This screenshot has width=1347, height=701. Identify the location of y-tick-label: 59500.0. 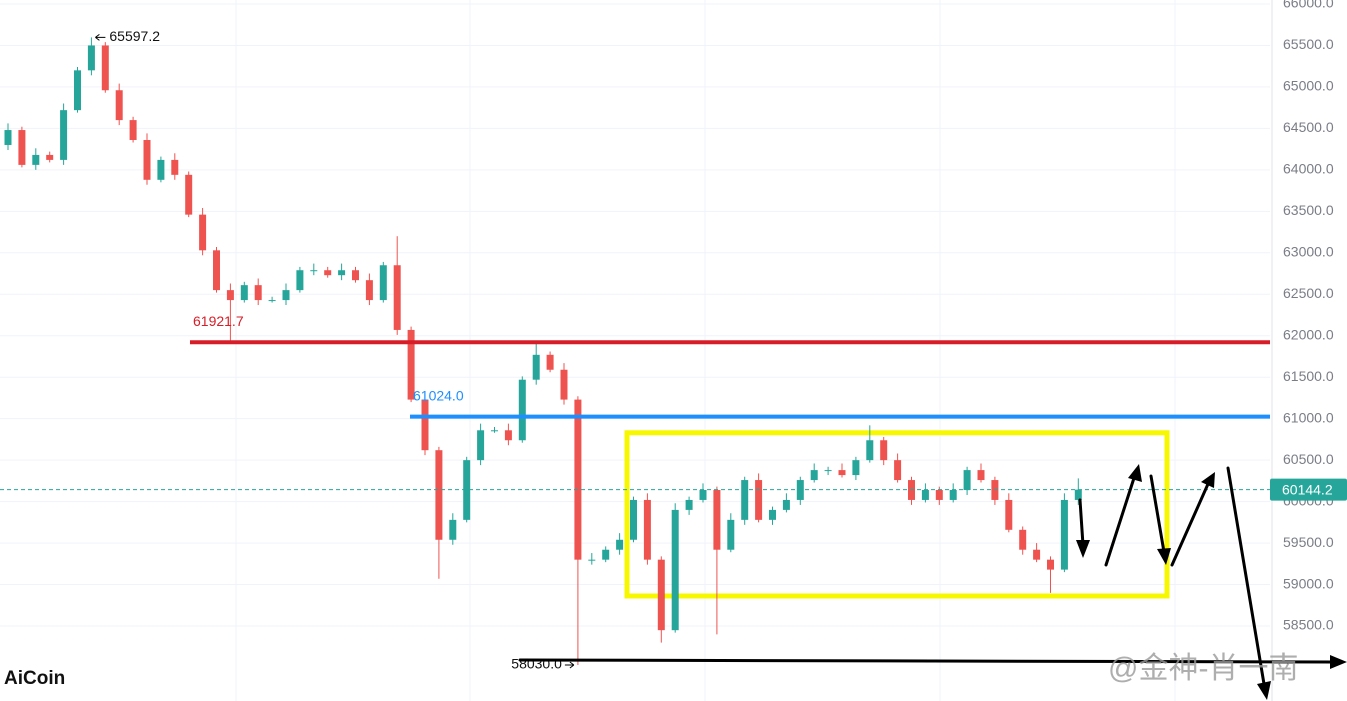
(1308, 542).